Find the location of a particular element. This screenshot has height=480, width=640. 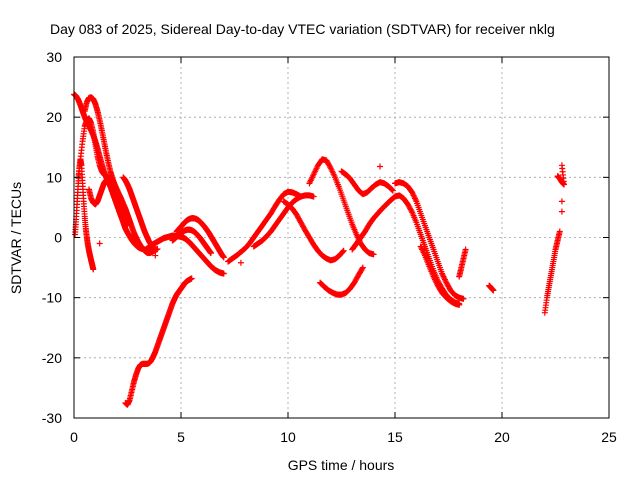

y-tick-label: -30 is located at coordinates (52, 418).